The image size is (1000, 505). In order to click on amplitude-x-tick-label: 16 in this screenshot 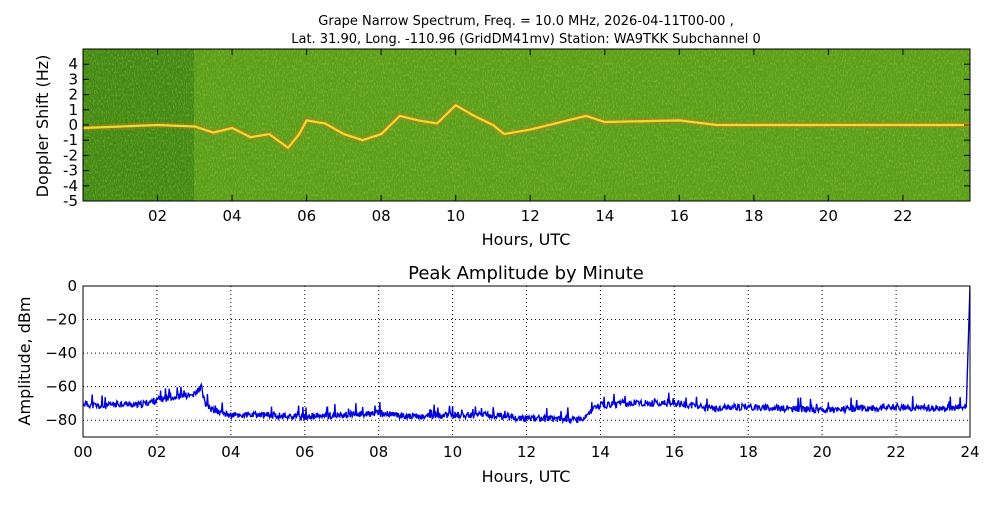, I will do `click(674, 452)`.